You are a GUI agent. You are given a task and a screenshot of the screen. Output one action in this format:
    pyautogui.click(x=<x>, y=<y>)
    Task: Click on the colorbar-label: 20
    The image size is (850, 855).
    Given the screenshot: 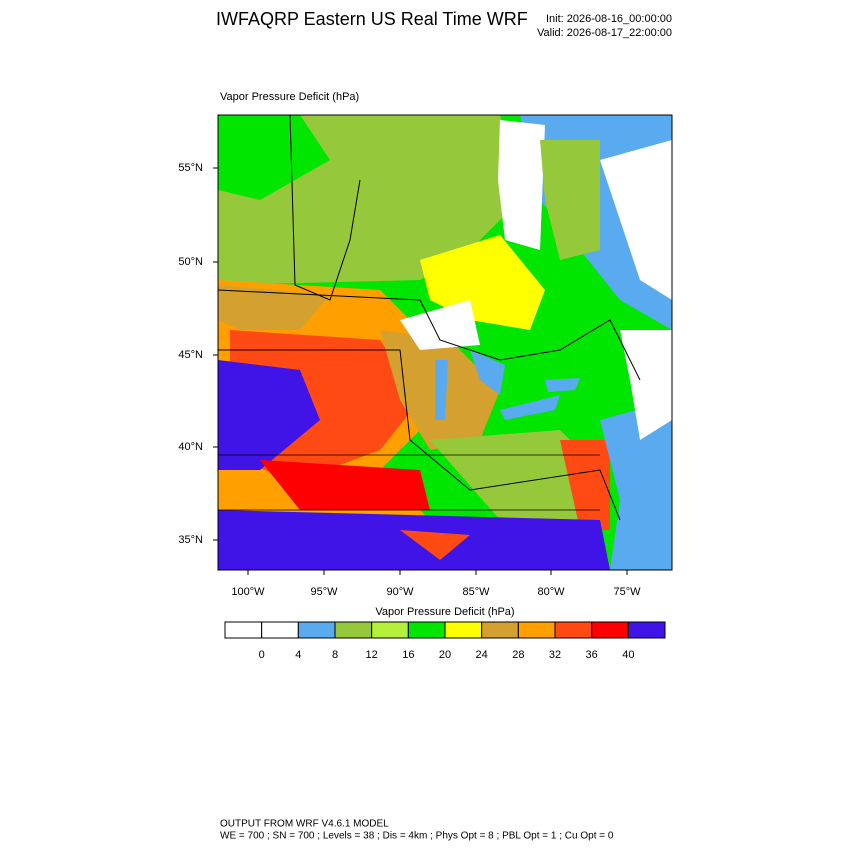 What is the action you would take?
    pyautogui.click(x=445, y=655)
    